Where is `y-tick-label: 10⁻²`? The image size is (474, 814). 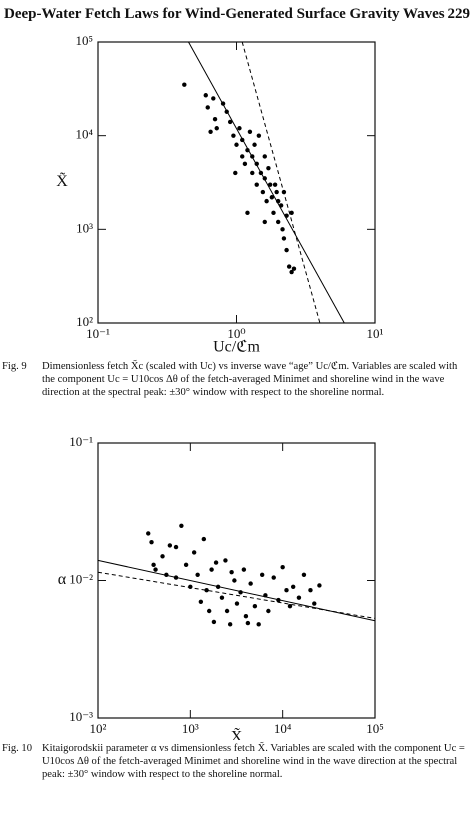 y-tick-label: 10⁻² is located at coordinates (81, 578).